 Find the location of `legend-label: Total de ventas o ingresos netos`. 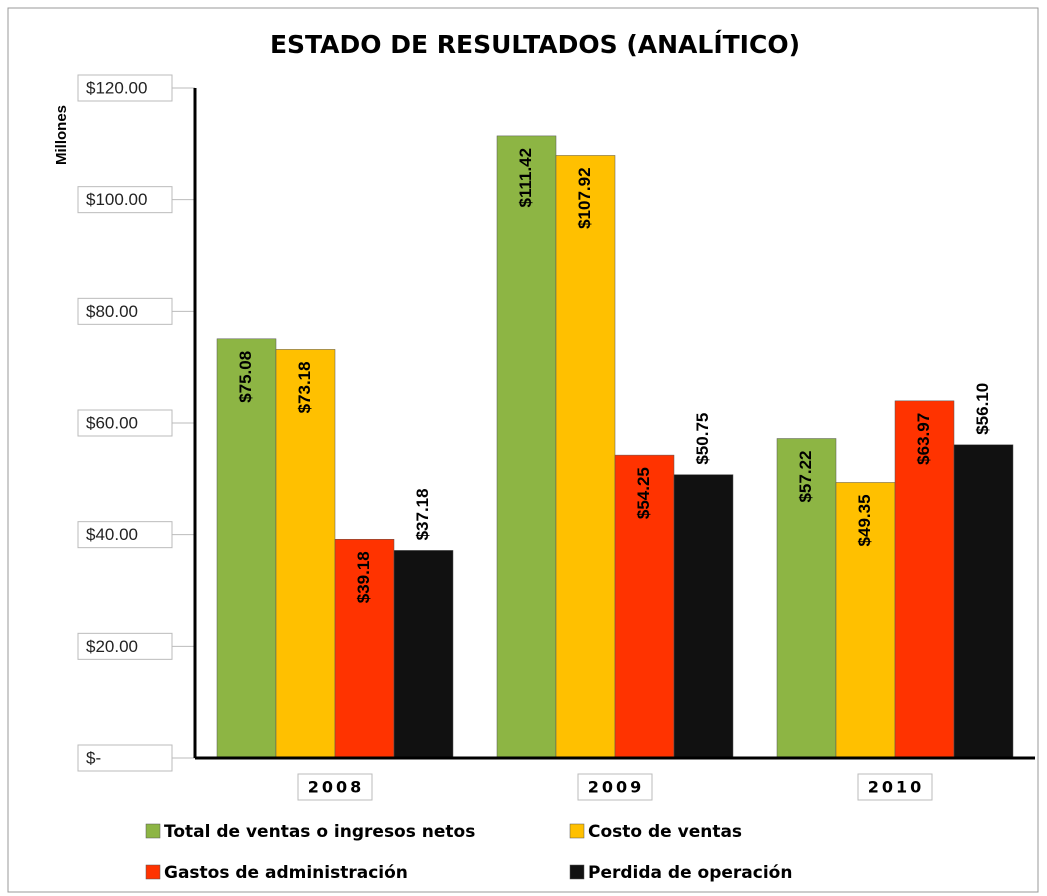

legend-label: Total de ventas o ingresos netos is located at coordinates (319, 832).